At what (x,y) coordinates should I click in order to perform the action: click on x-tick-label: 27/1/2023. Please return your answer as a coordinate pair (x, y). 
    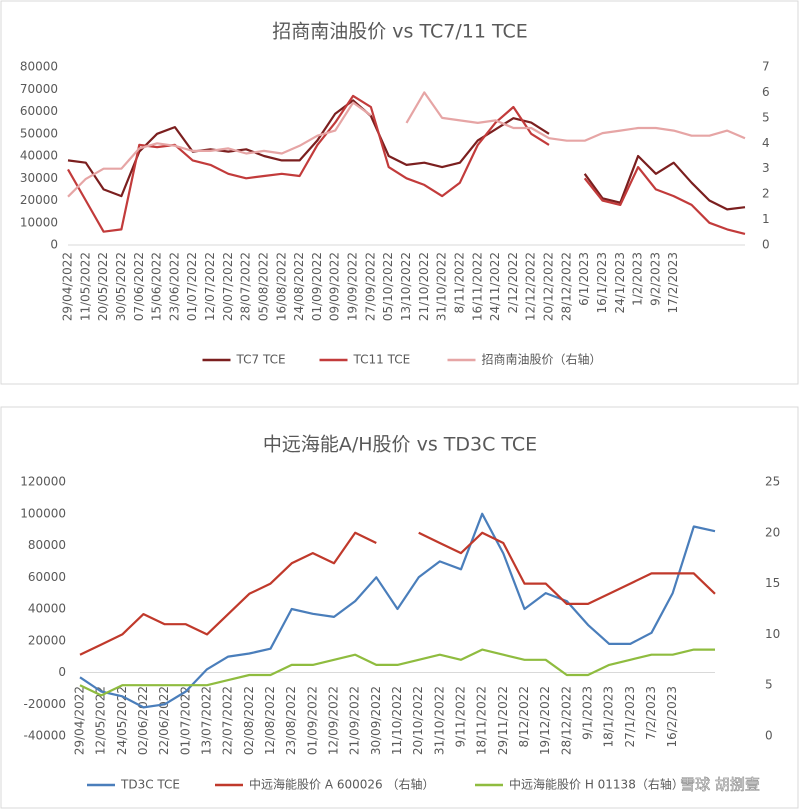
    Looking at the image, I should click on (630, 717).